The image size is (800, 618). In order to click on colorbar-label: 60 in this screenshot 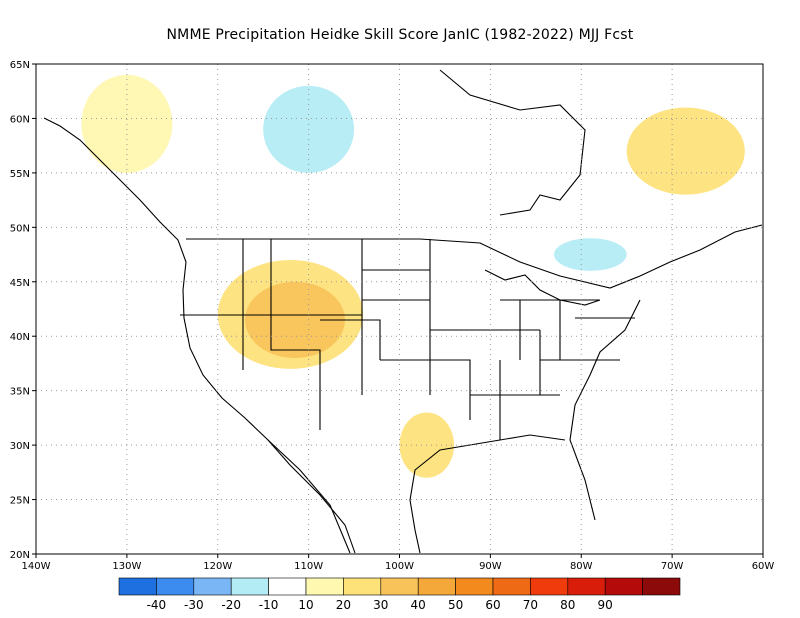, I will do `click(492, 605)`.